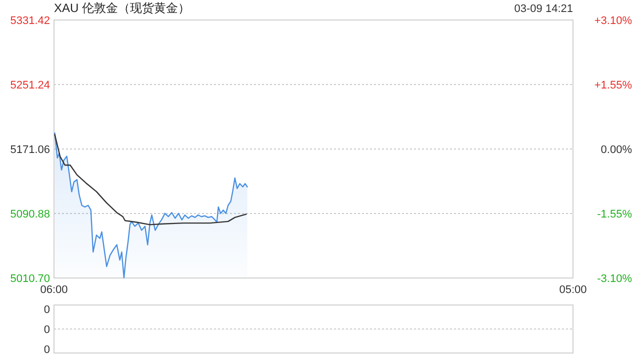 The width and height of the screenshot is (640, 360). I want to click on text: 03-09 14:21, so click(543, 9).